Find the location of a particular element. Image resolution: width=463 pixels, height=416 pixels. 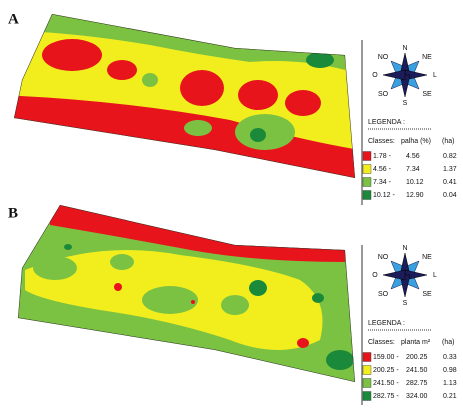

legend-ha: 0.21 is located at coordinates (450, 396).